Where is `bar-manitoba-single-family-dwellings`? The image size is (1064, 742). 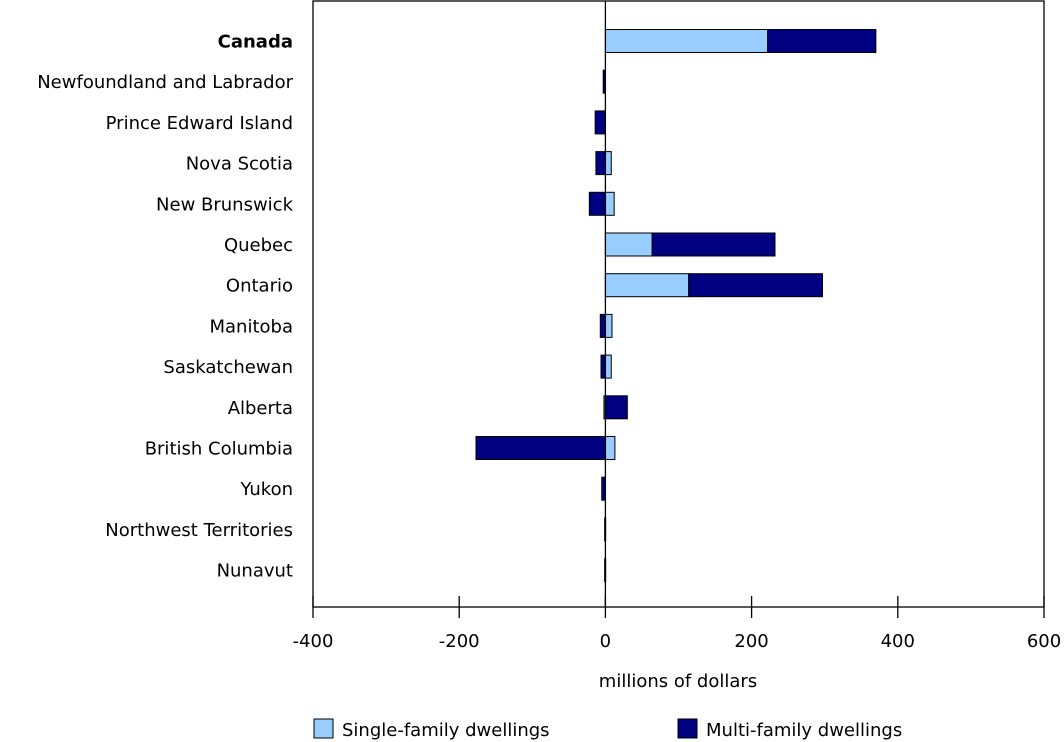
bar-manitoba-single-family-dwellings is located at coordinates (608, 325).